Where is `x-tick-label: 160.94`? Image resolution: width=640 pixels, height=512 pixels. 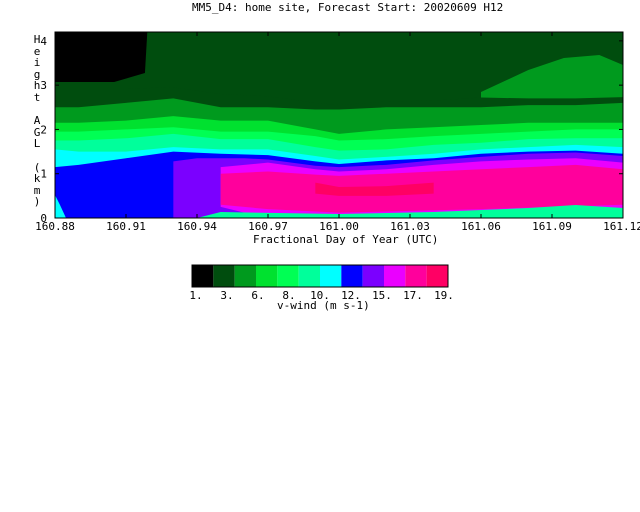 x-tick-label: 160.94 is located at coordinates (197, 226).